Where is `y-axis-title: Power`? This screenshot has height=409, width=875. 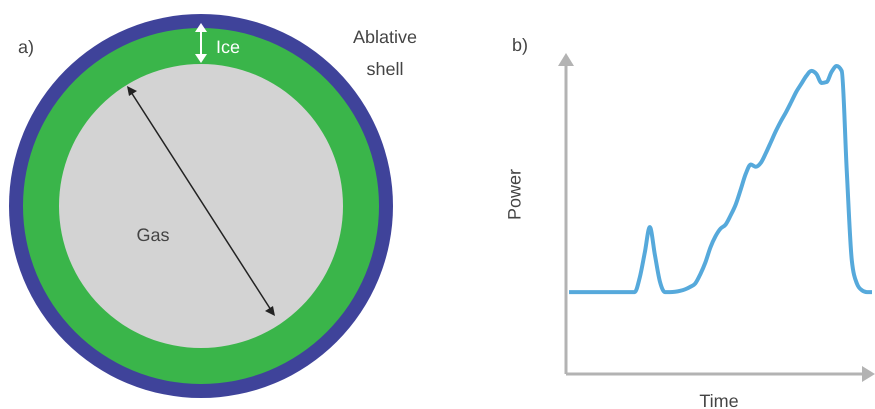
y-axis-title: Power is located at coordinates (514, 194).